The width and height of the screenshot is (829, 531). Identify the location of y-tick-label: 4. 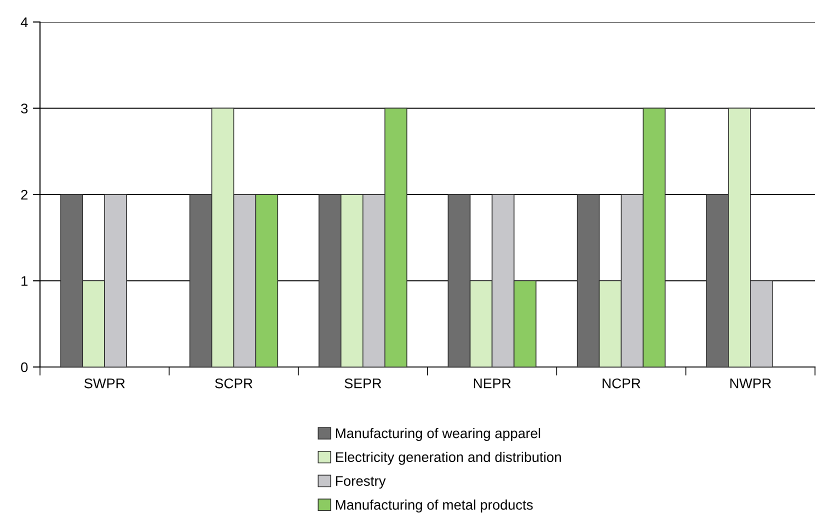
(24, 22).